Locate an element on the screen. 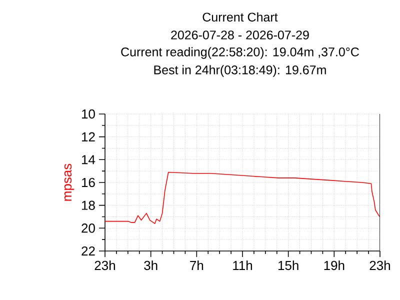  y-tick-label: 10 is located at coordinates (88, 114).